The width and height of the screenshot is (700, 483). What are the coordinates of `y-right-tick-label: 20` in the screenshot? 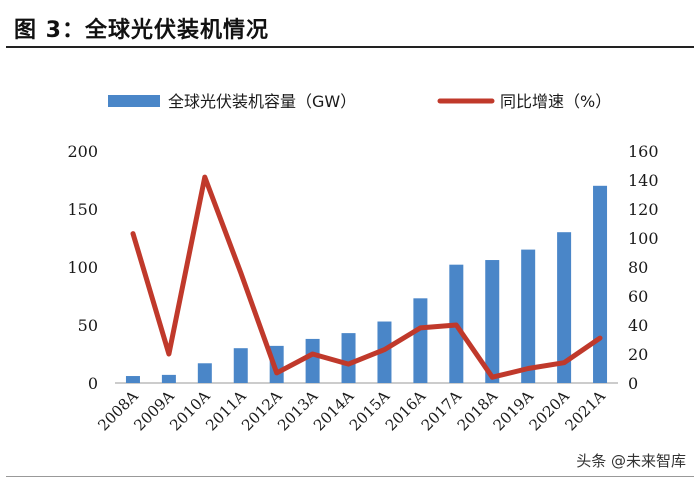 It's located at (638, 354).